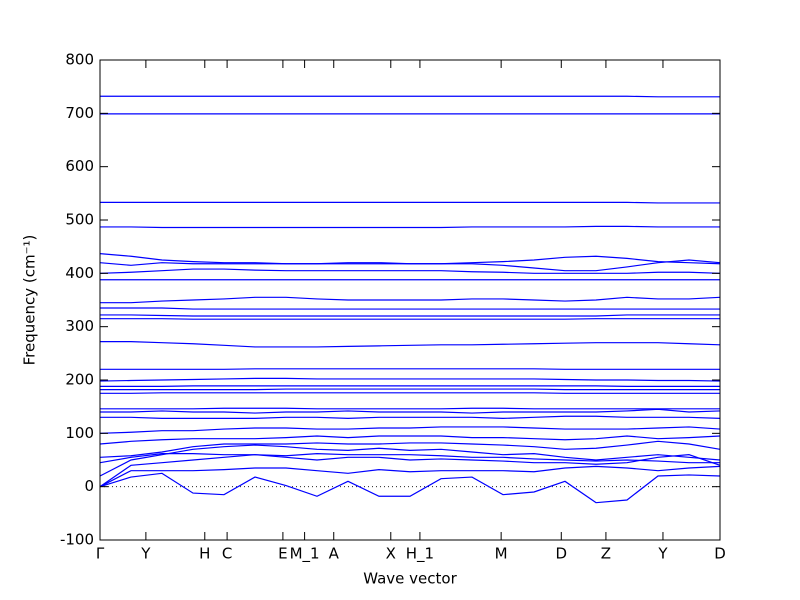 This screenshot has width=800, height=600. I want to click on x-tick-label: H_1, so click(420, 554).